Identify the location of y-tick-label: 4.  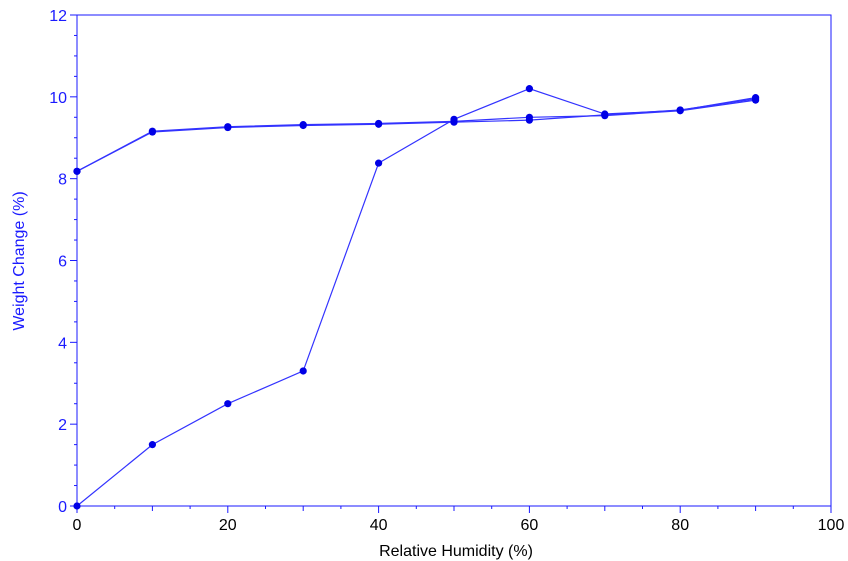
(62, 343).